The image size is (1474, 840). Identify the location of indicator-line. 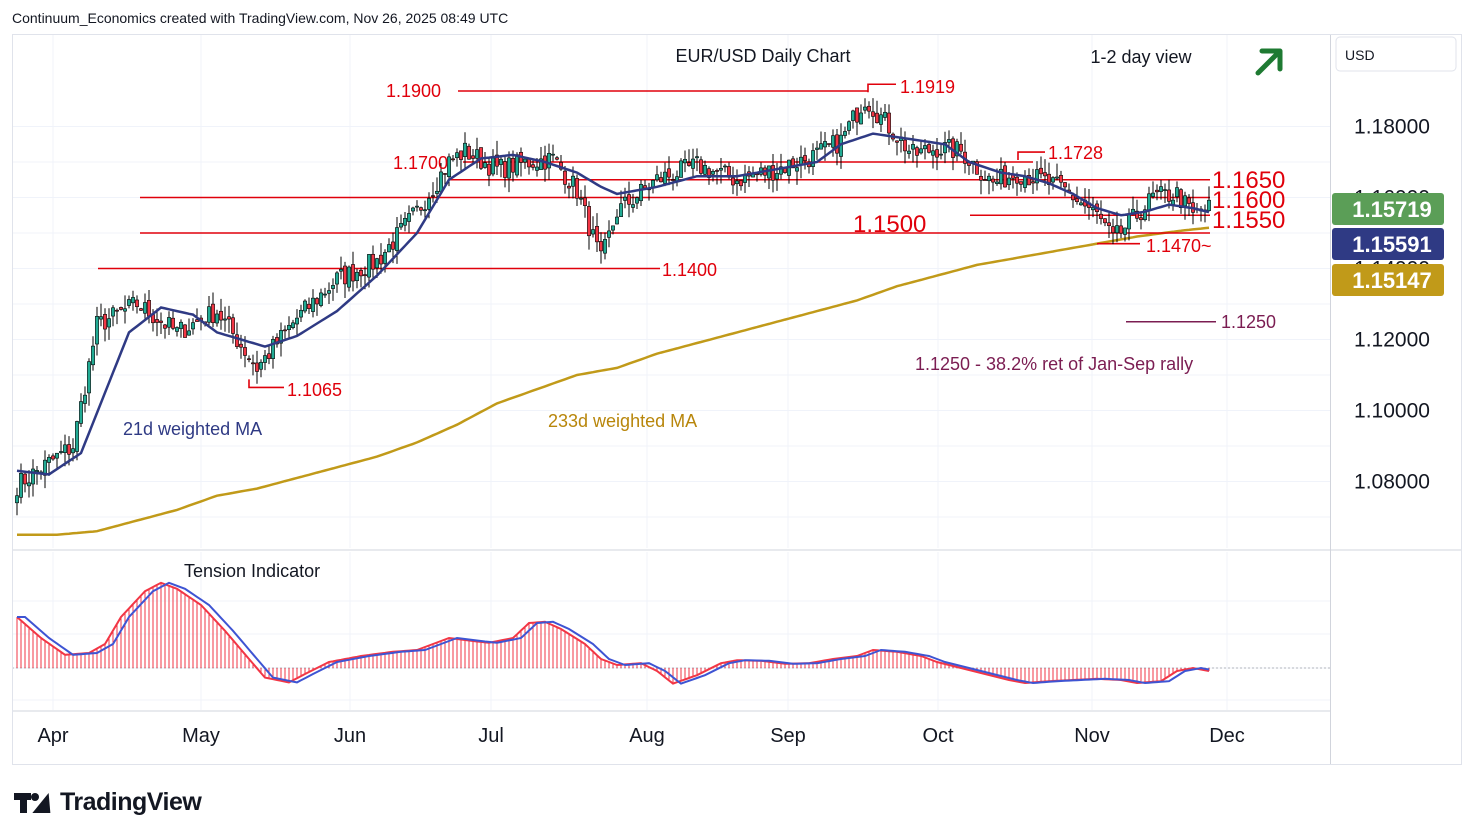
(613, 633).